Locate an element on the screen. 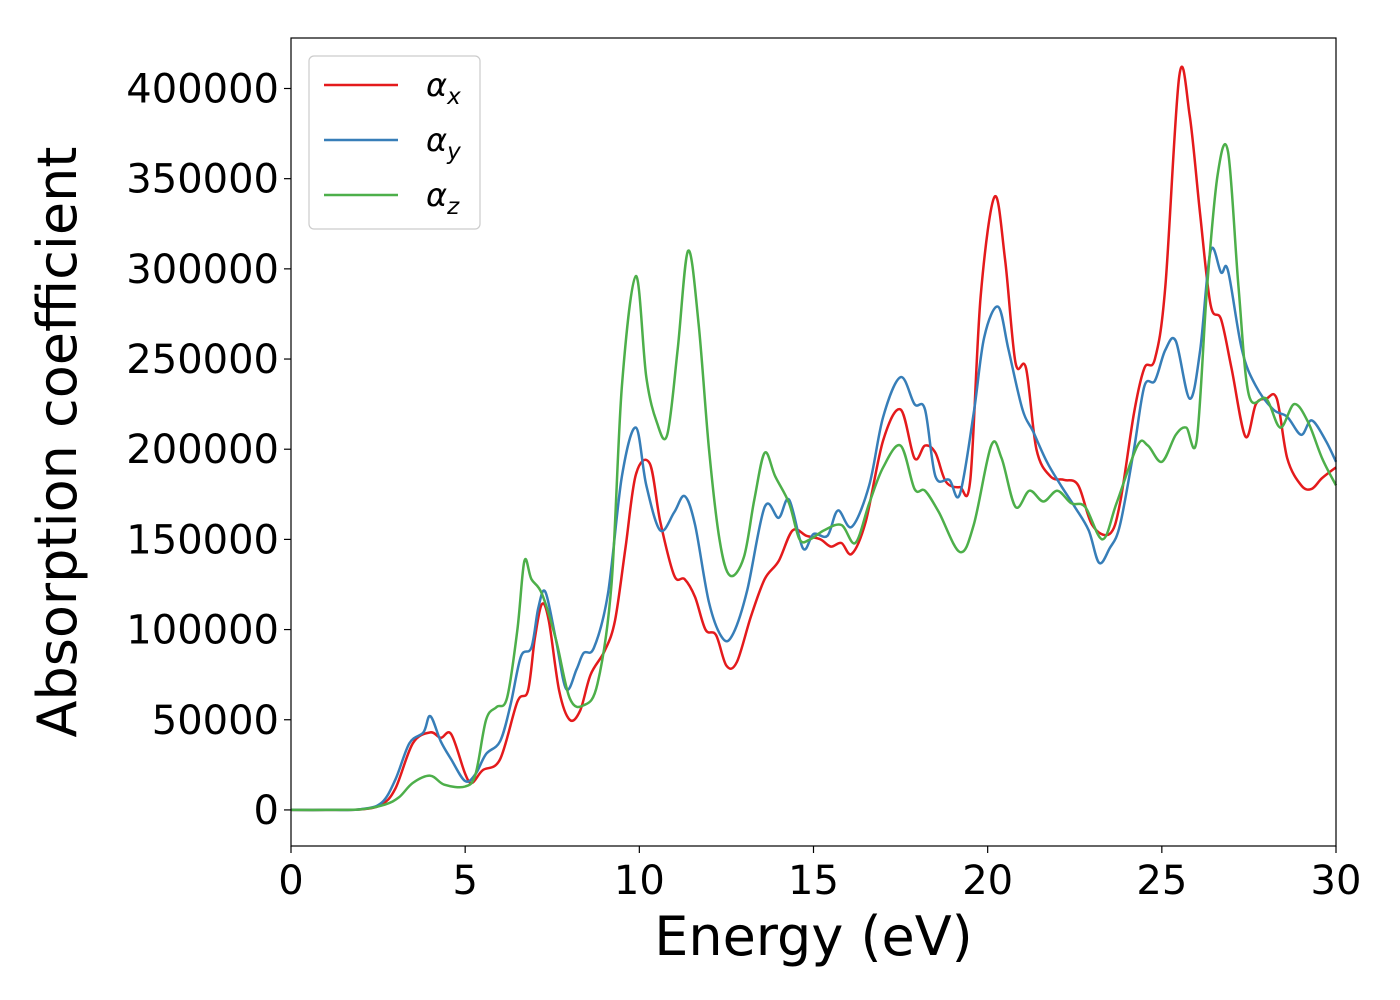  x-tick-label: 15 is located at coordinates (813, 881).